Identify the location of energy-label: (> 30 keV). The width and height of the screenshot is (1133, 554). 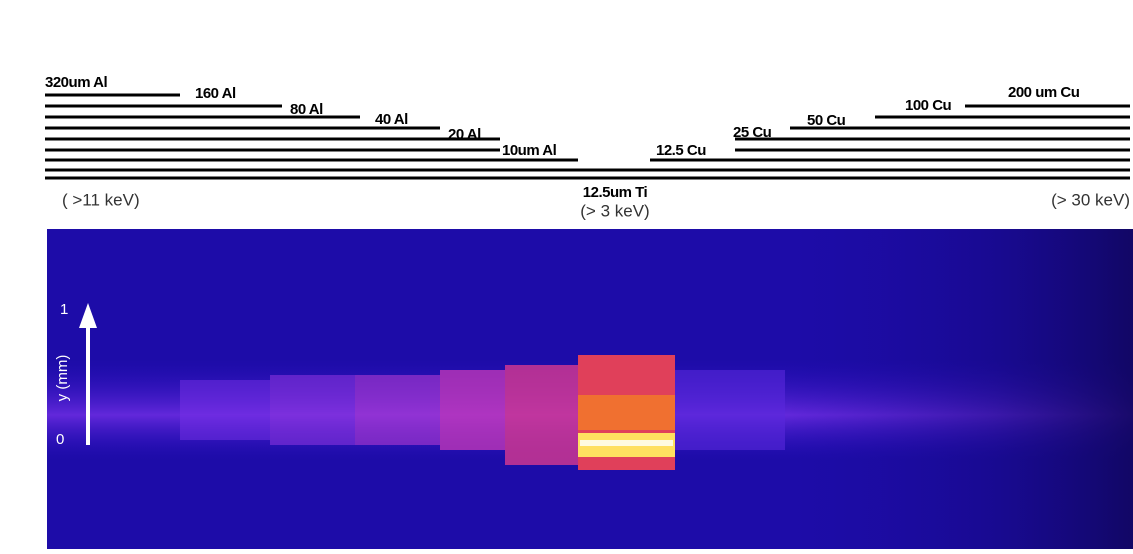
(1090, 199).